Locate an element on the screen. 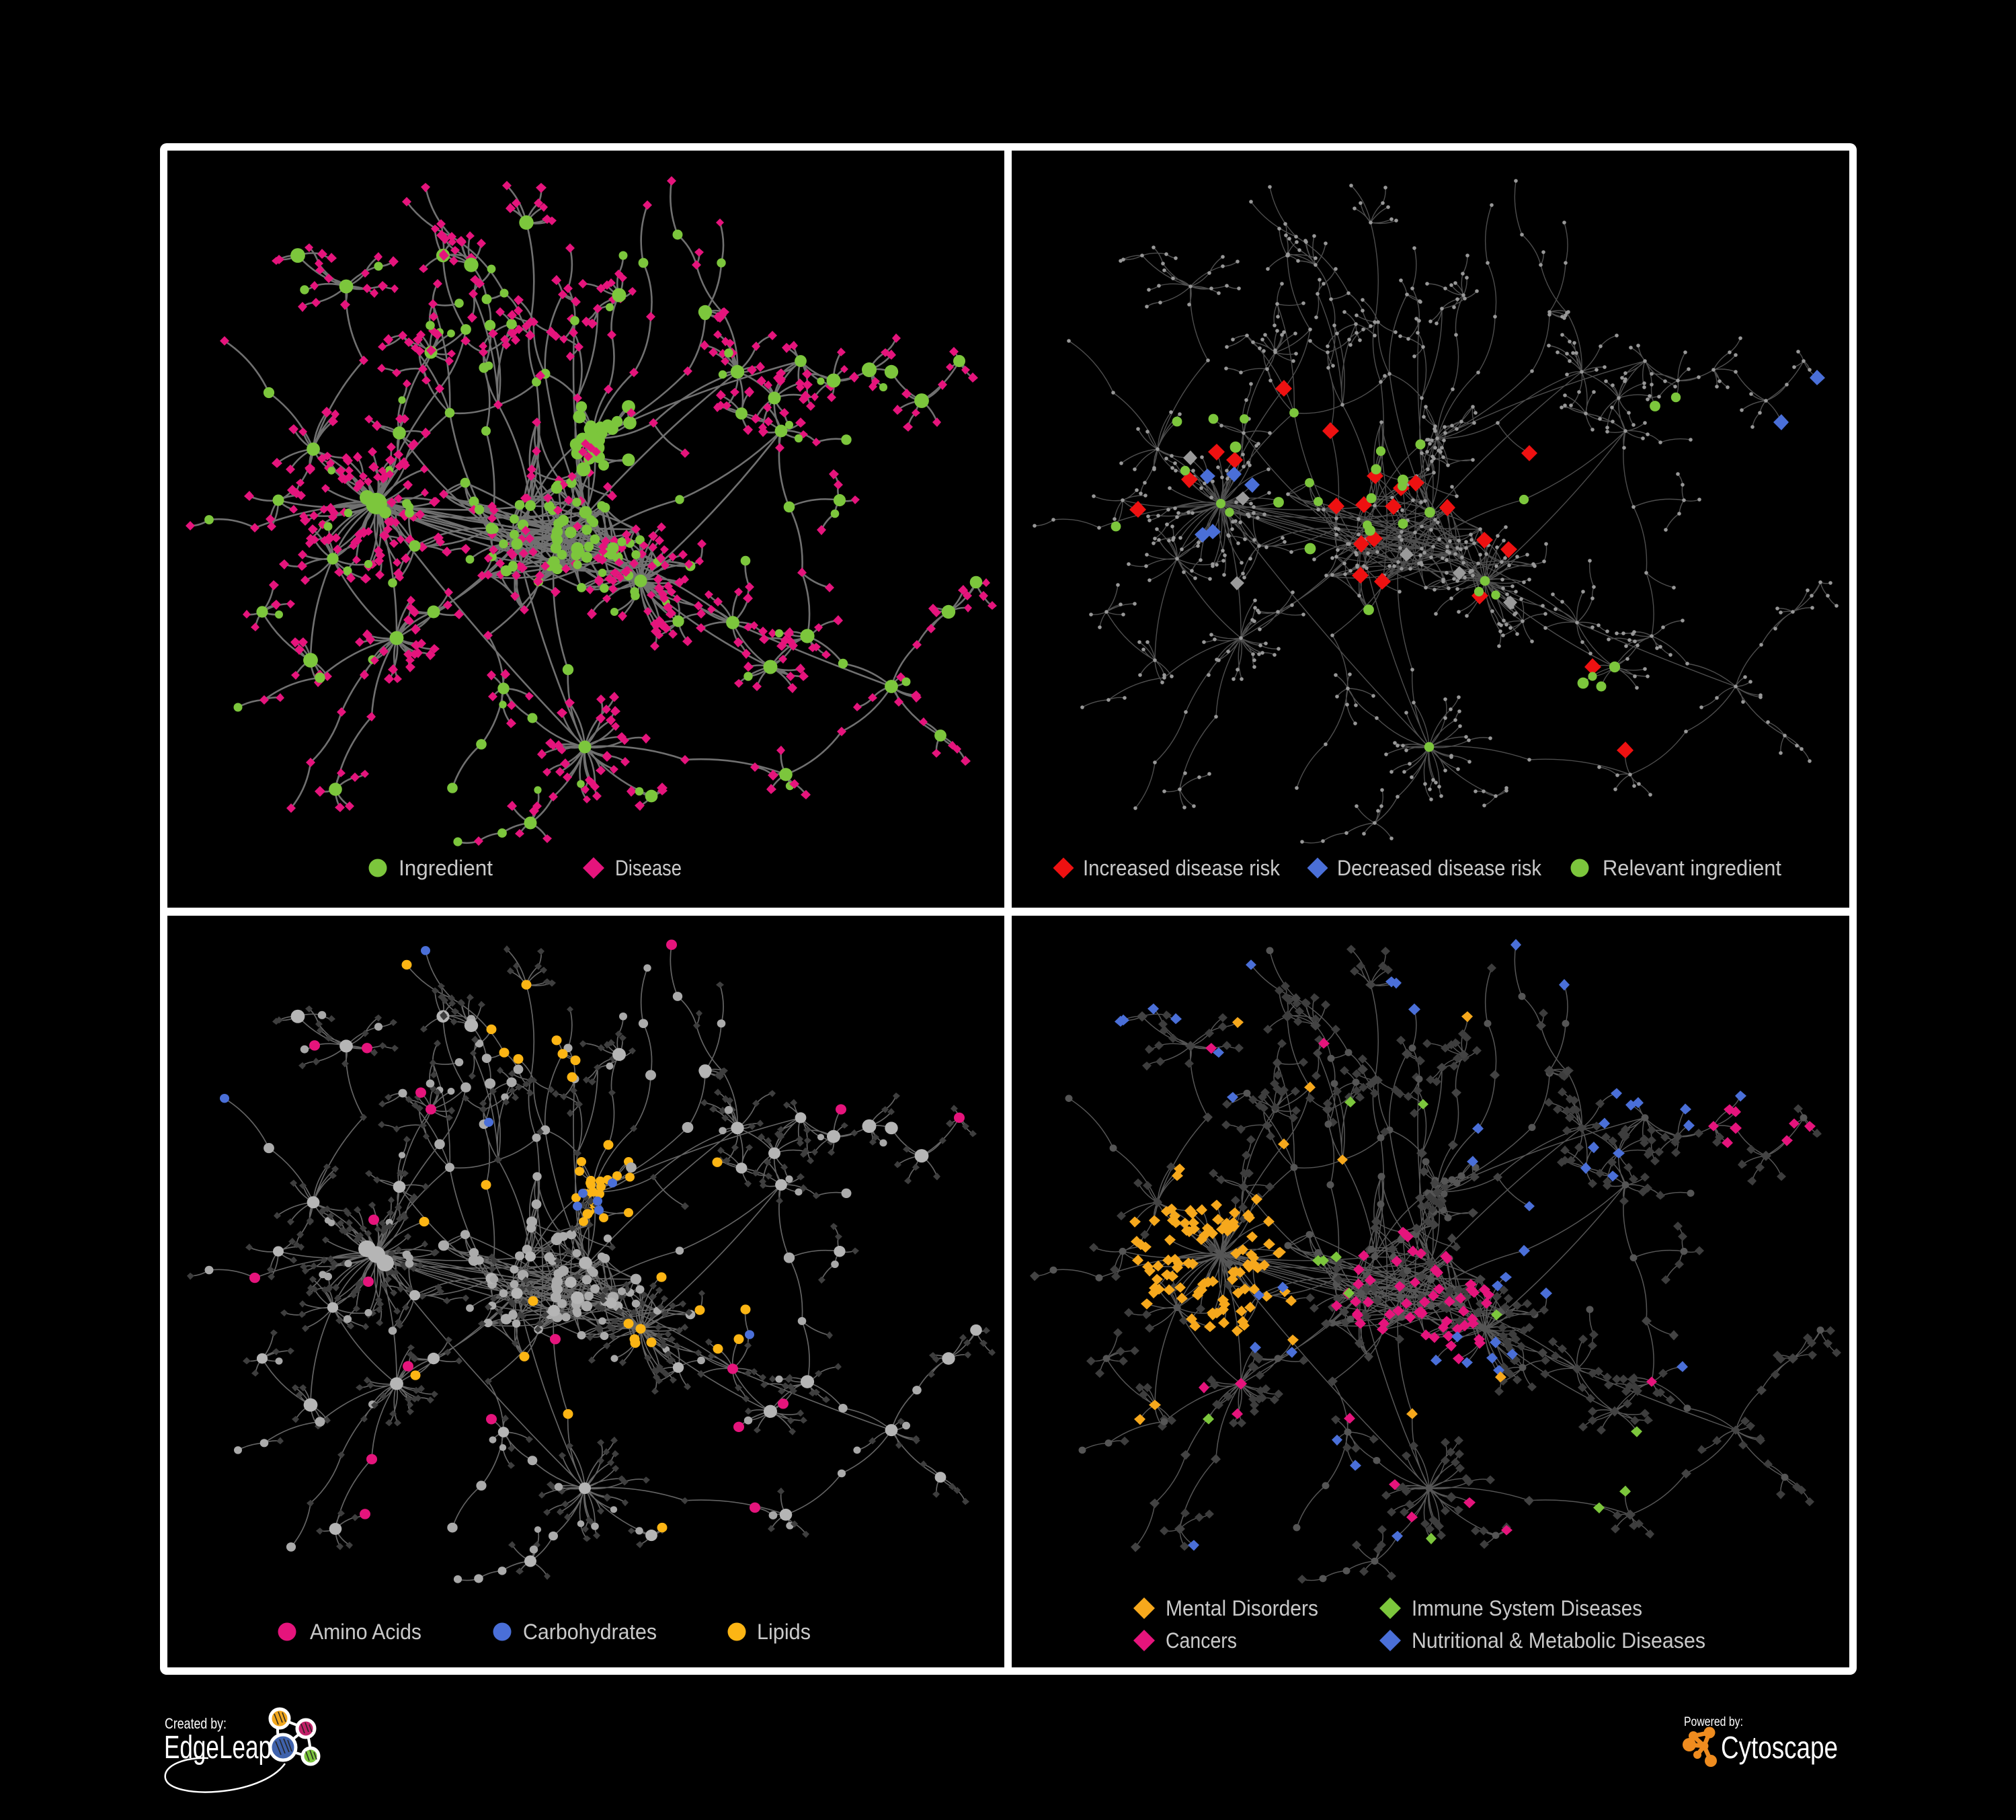 This screenshot has height=1820, width=2016. svg-text: Cytoscape is located at coordinates (1779, 1747).